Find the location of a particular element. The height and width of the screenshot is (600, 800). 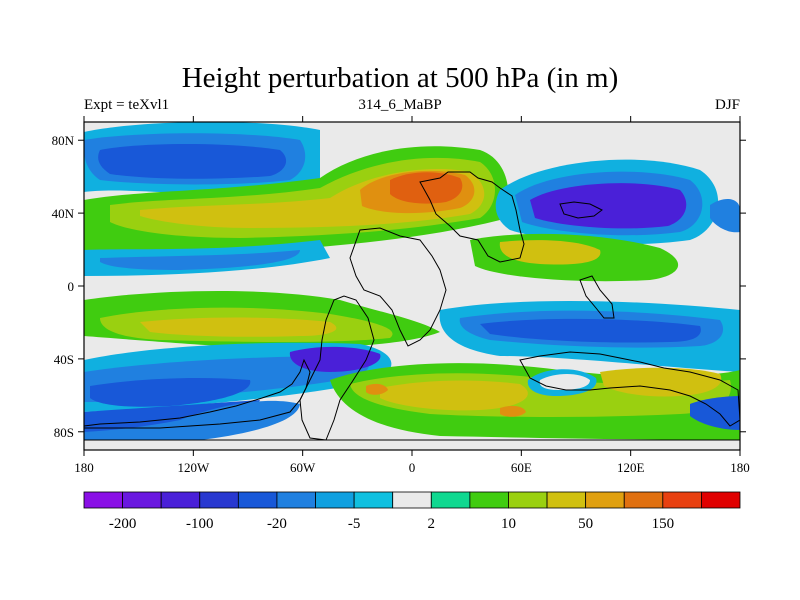

contour-positive-peak is located at coordinates (426, 188).